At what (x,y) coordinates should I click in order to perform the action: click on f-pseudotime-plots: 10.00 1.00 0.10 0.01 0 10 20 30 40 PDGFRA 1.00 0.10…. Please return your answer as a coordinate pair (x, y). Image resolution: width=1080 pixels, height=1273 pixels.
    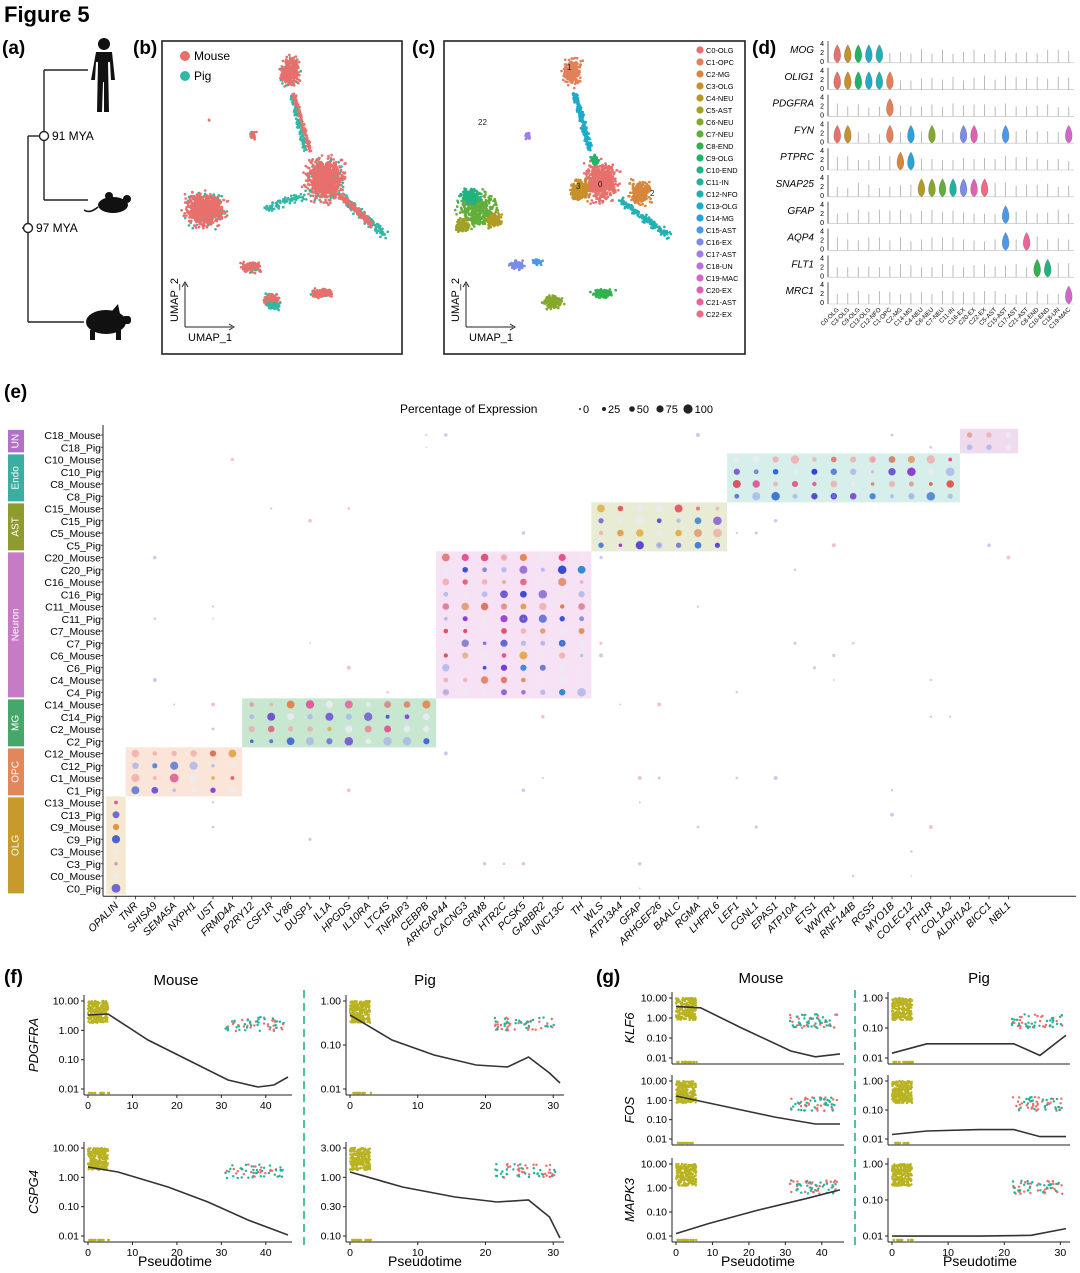
    Looking at the image, I should click on (295, 1127).